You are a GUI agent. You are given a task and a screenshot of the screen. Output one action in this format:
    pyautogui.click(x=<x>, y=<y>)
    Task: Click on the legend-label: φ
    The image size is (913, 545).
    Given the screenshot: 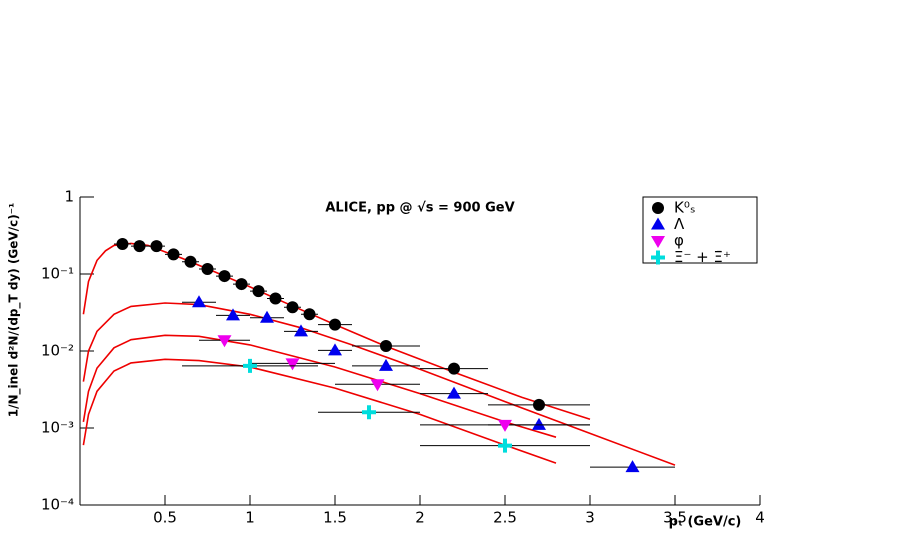 What is the action you would take?
    pyautogui.click(x=679, y=241)
    